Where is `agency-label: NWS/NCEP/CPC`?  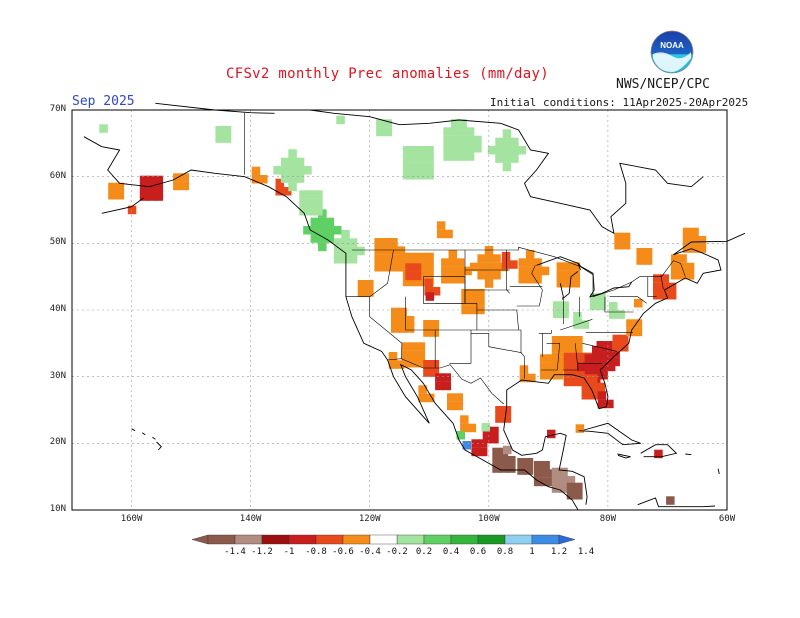 agency-label: NWS/NCEP/CPC is located at coordinates (663, 84).